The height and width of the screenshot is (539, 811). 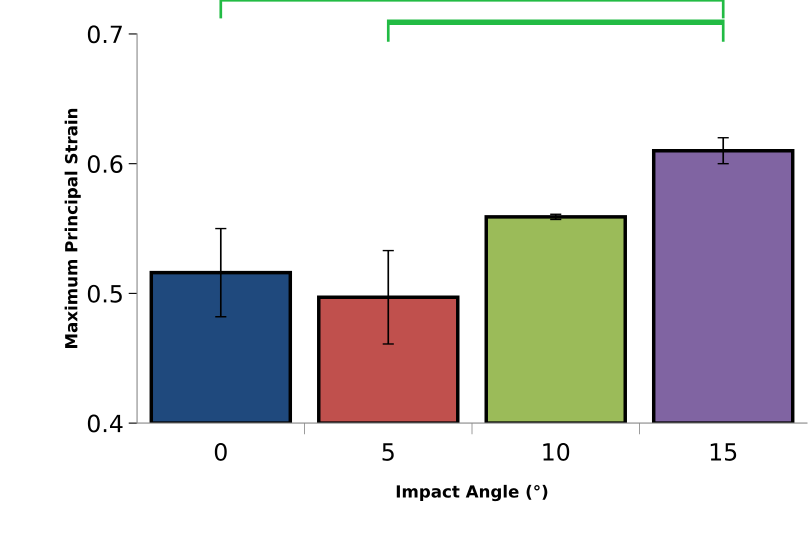 What do you see at coordinates (220, 451) in the screenshot?
I see `x-tick-label: 0` at bounding box center [220, 451].